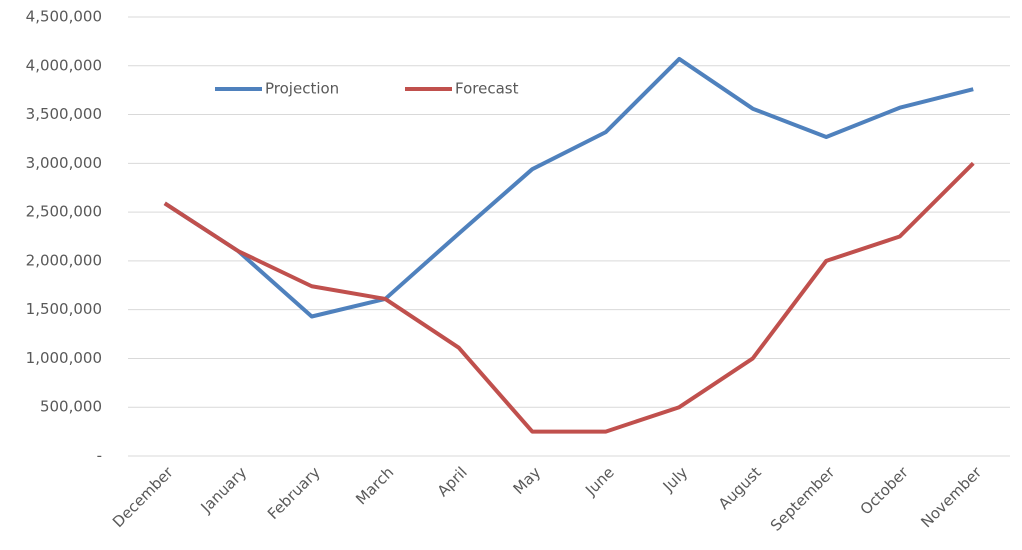 The height and width of the screenshot is (550, 1022). I want to click on legend-label: Forecast, so click(487, 89).